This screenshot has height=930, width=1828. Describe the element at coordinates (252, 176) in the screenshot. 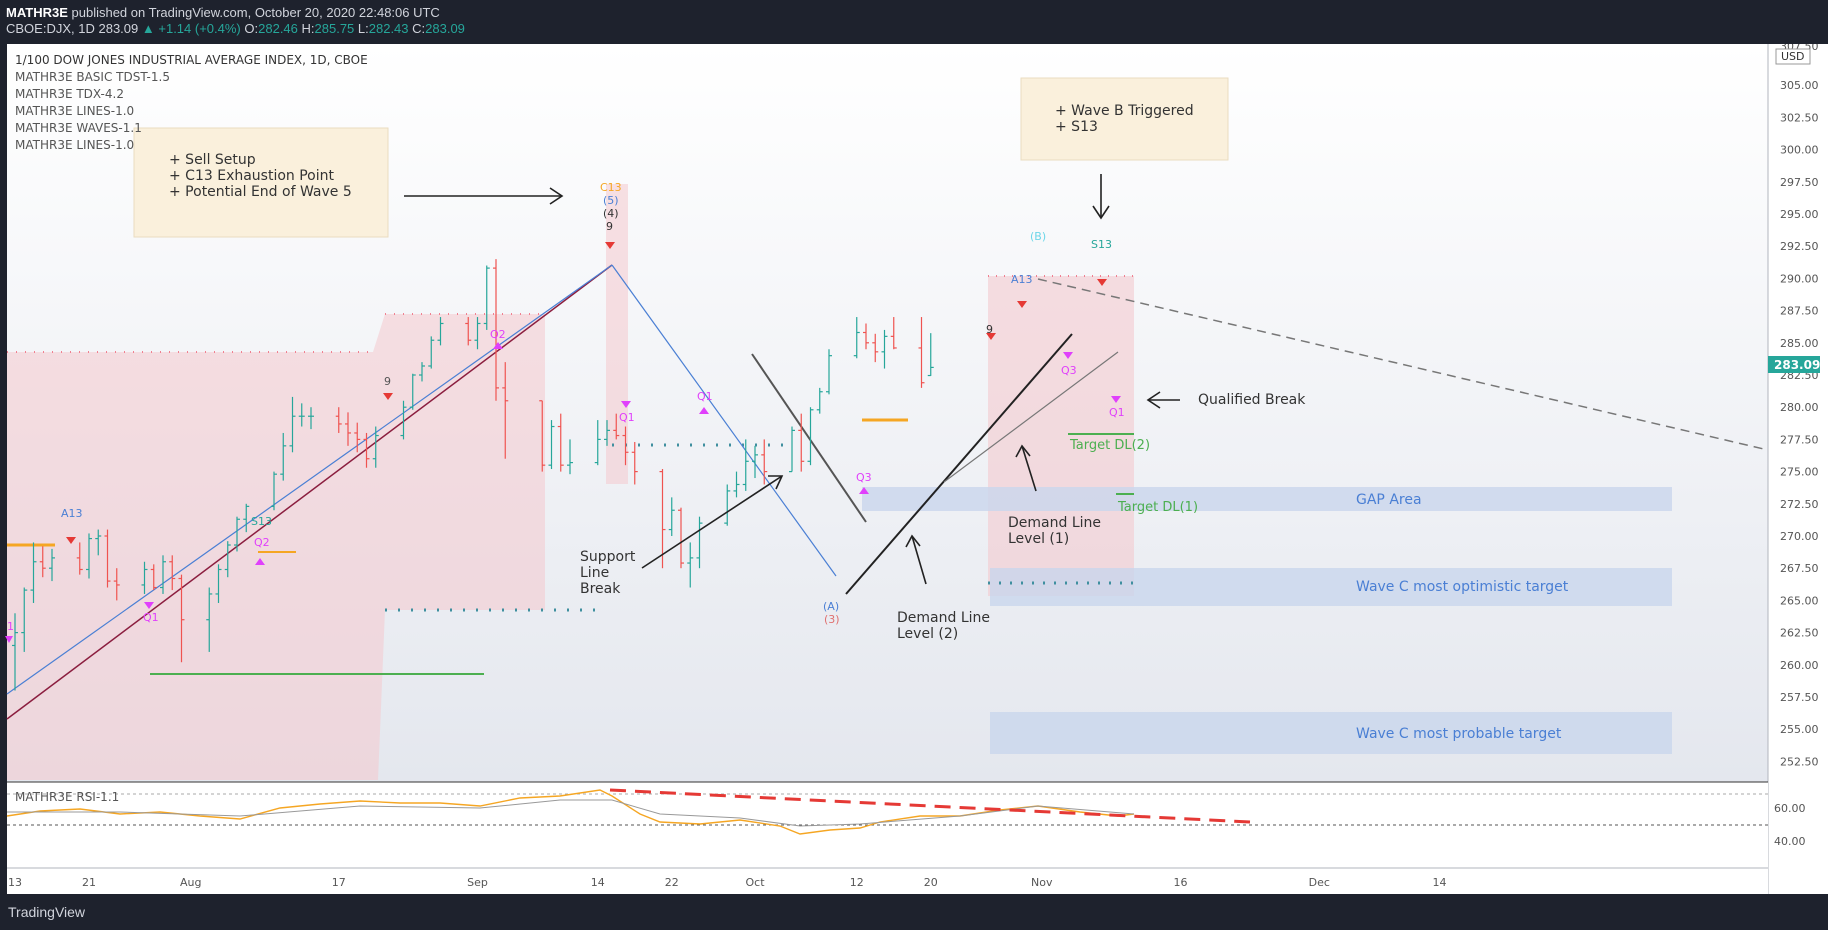

I see `sell-setup-line-2: + C13 Exhaustion Point` at that location.